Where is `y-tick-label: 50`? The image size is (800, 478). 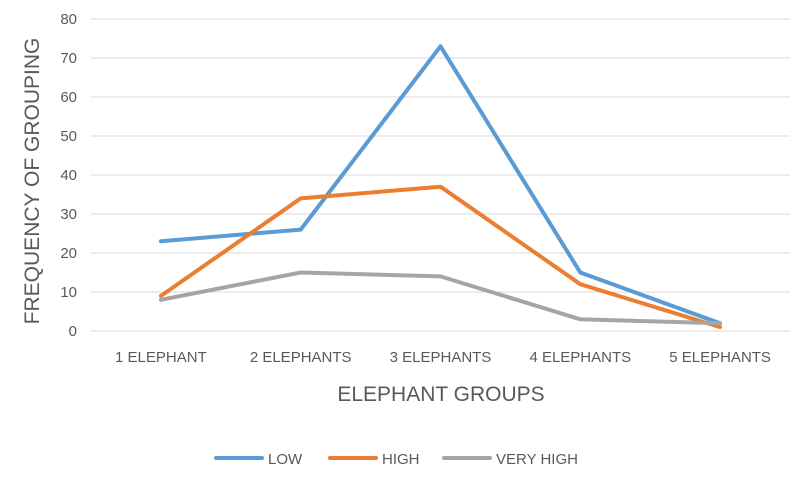
y-tick-label: 50 is located at coordinates (68, 136).